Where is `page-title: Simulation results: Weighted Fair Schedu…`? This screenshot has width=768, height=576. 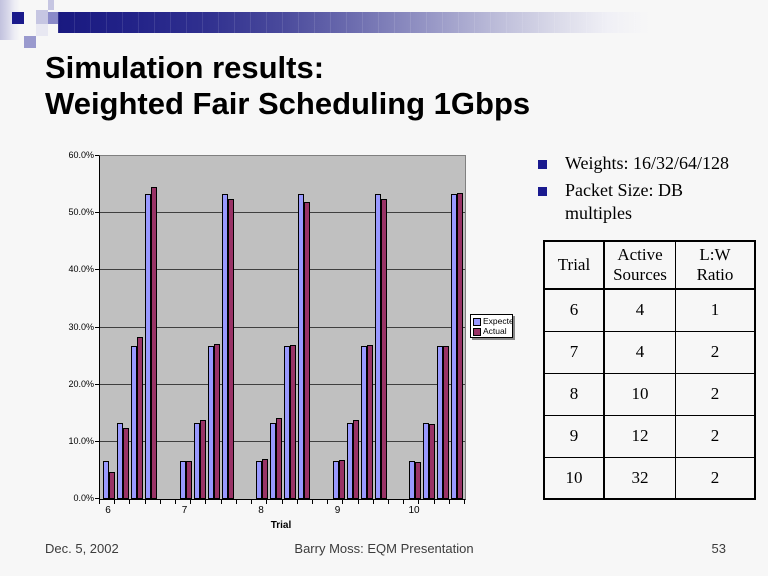 page-title: Simulation results: Weighted Fair Schedu… is located at coordinates (287, 86).